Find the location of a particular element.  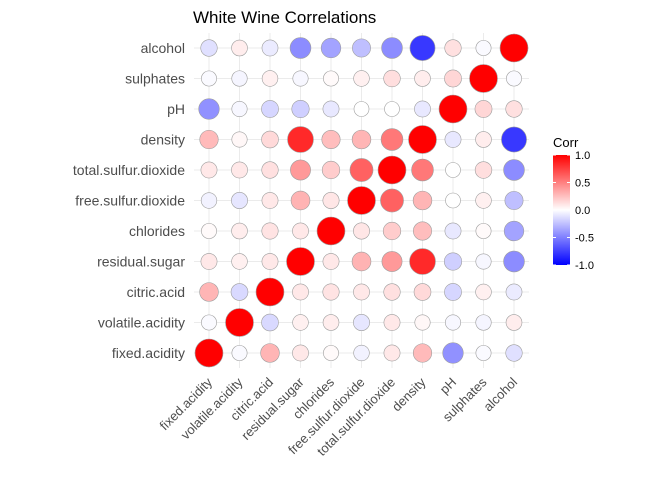

corr-point-sulphates-free.sulfur.dioxide is located at coordinates (361, 78).